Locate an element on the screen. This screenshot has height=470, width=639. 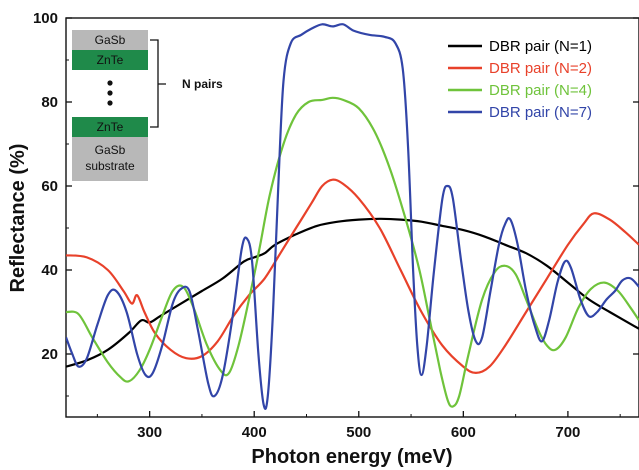
znte-bottom-label: ZnTe is located at coordinates (110, 127).